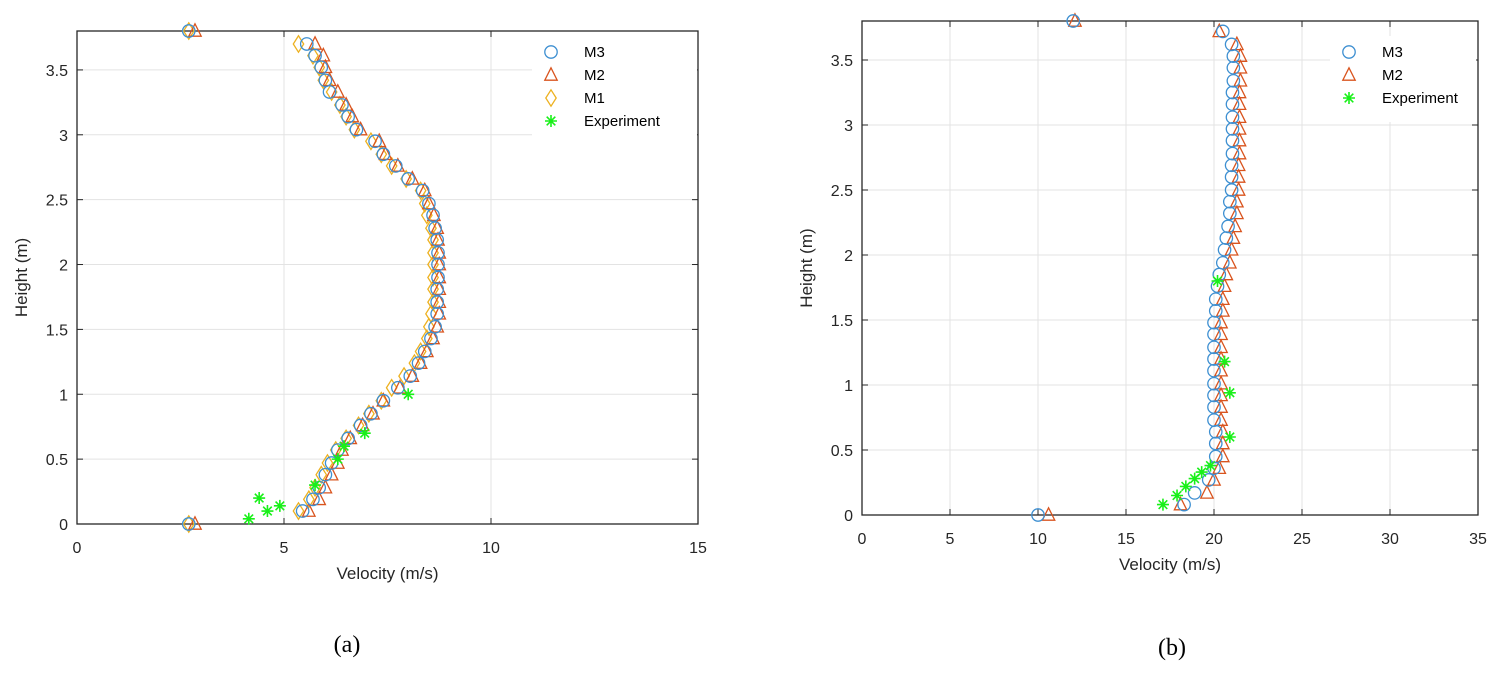  What do you see at coordinates (1390, 539) in the screenshot?
I see `x-tick-label: 30` at bounding box center [1390, 539].